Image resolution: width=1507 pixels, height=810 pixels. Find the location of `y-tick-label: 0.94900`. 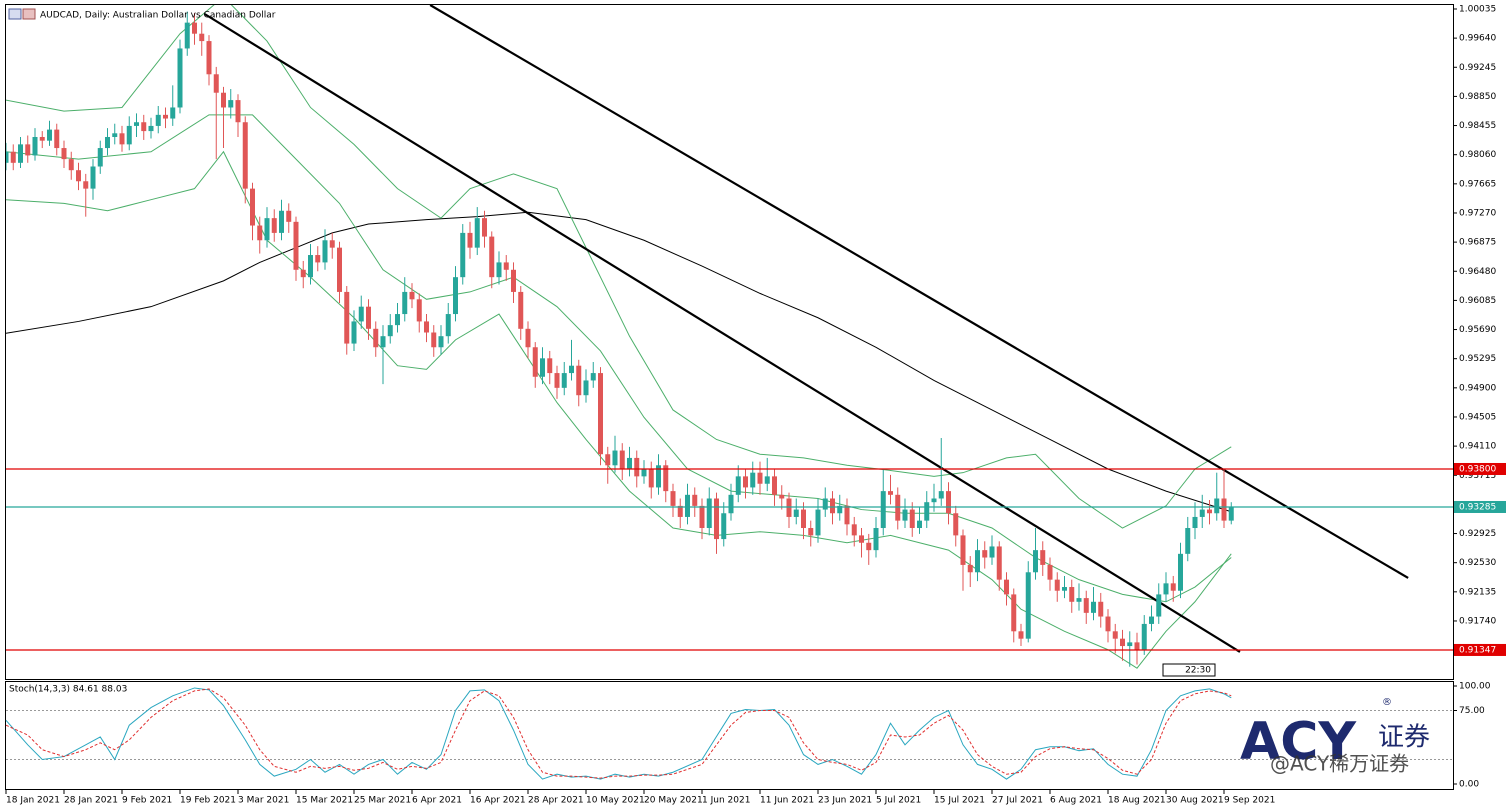

y-tick-label: 0.94900 is located at coordinates (1477, 388).